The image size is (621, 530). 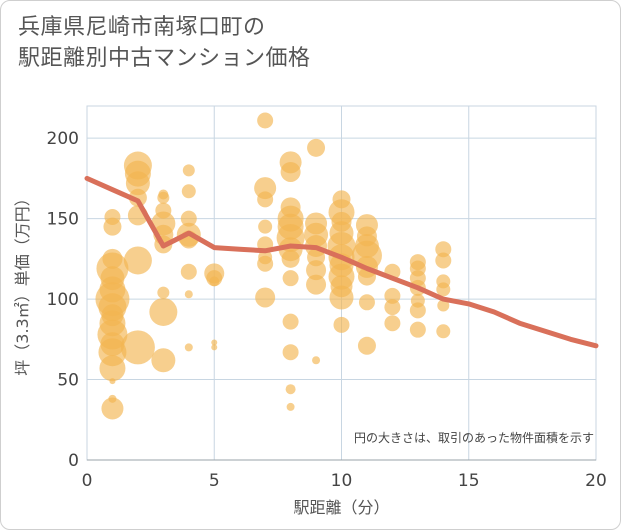 I want to click on y-tick-label: 0, so click(x=73, y=461).